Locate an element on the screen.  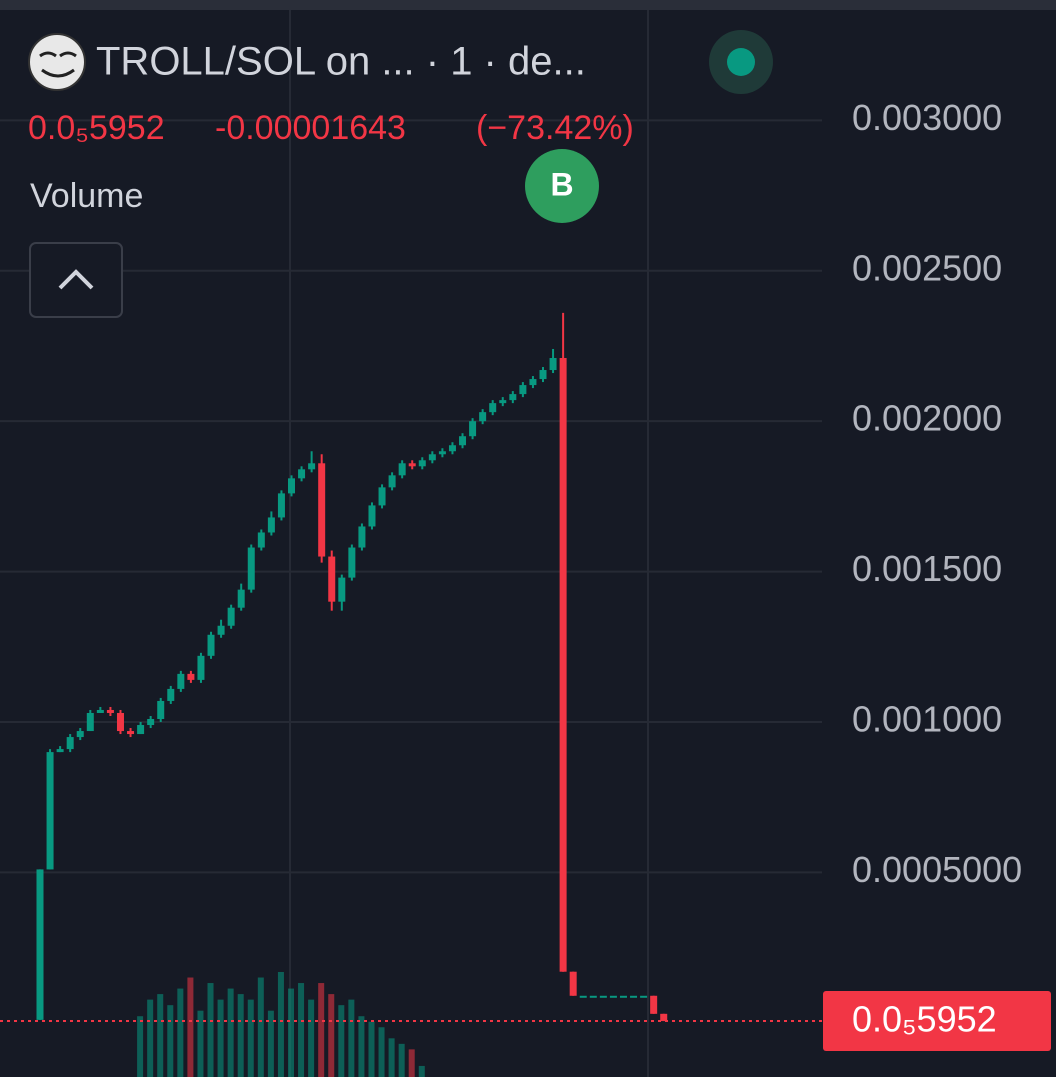
top-bar is located at coordinates (528, 5).